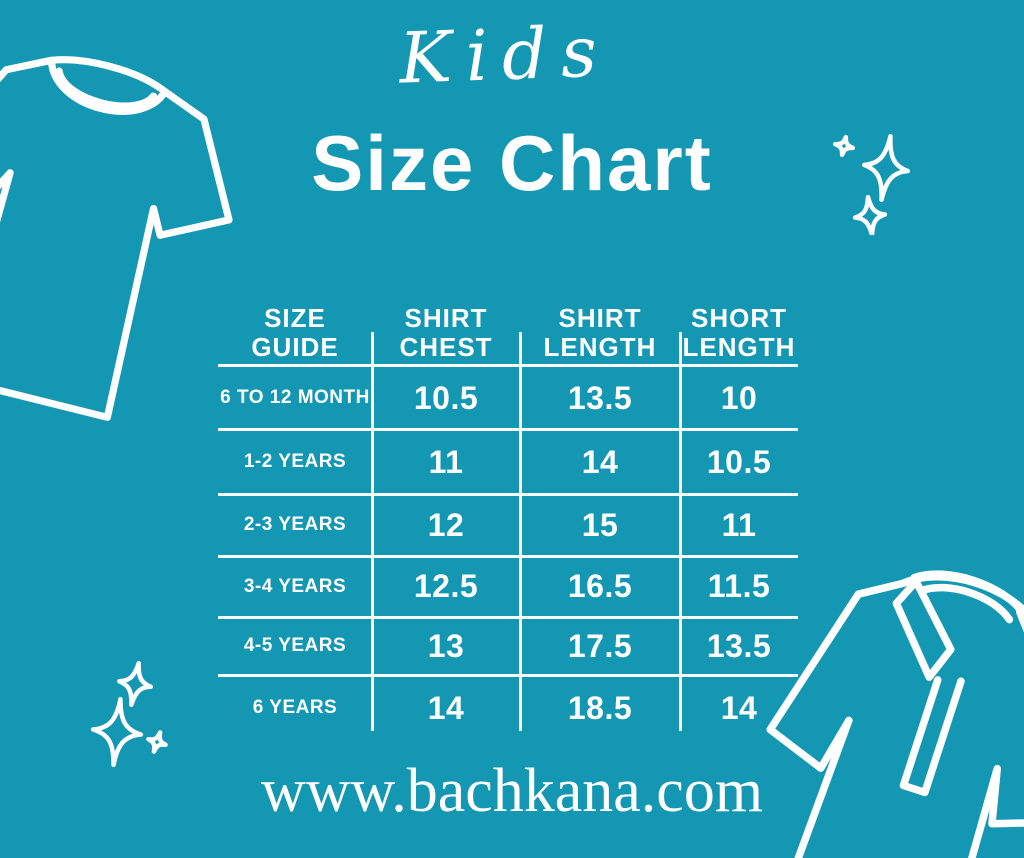 The image size is (1024, 858). Describe the element at coordinates (295, 461) in the screenshot. I see `row-label: 1-2 YEARS` at that location.